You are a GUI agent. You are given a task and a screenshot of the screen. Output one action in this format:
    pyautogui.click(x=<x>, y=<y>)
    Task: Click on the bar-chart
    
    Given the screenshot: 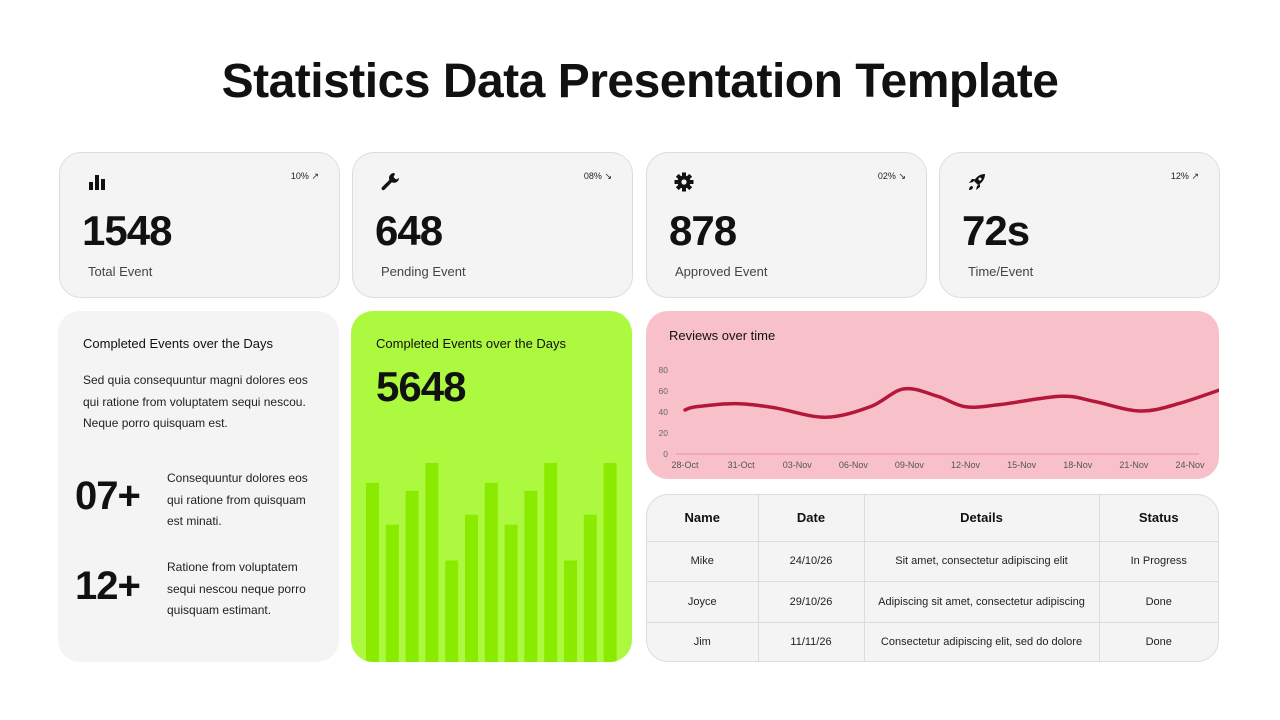 What is the action you would take?
    pyautogui.click(x=491, y=562)
    